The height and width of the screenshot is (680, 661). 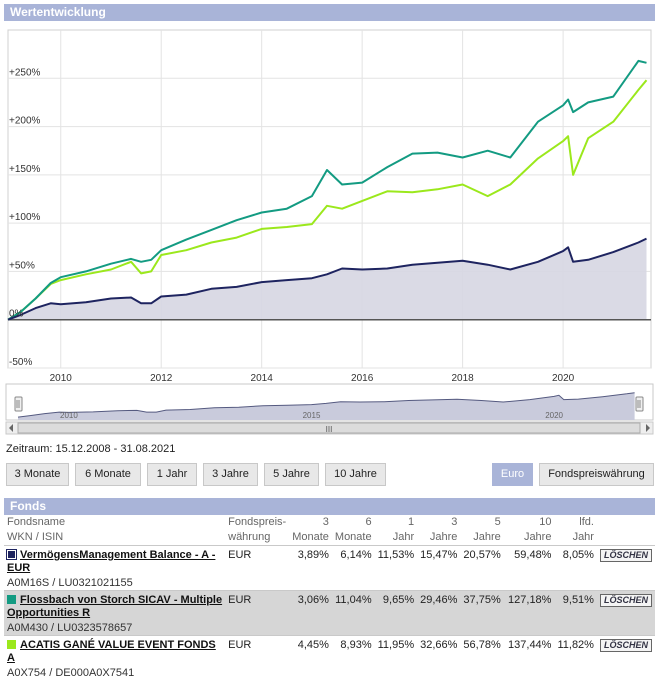 What do you see at coordinates (25, 217) in the screenshot?
I see `y-tick-label: +100%` at bounding box center [25, 217].